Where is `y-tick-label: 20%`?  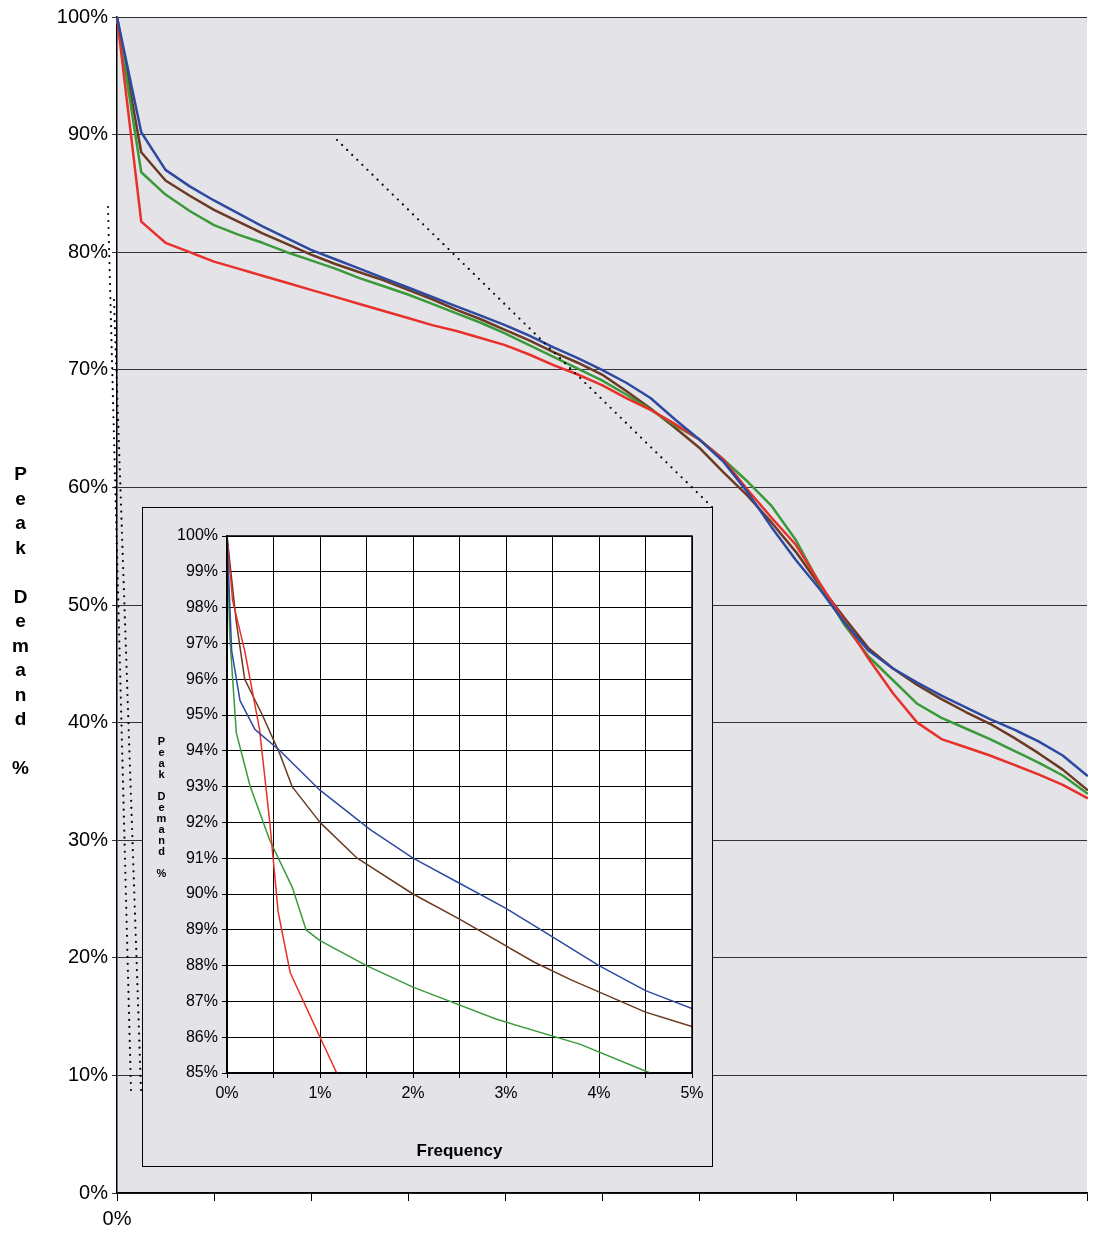 y-tick-label: 20% is located at coordinates (88, 956).